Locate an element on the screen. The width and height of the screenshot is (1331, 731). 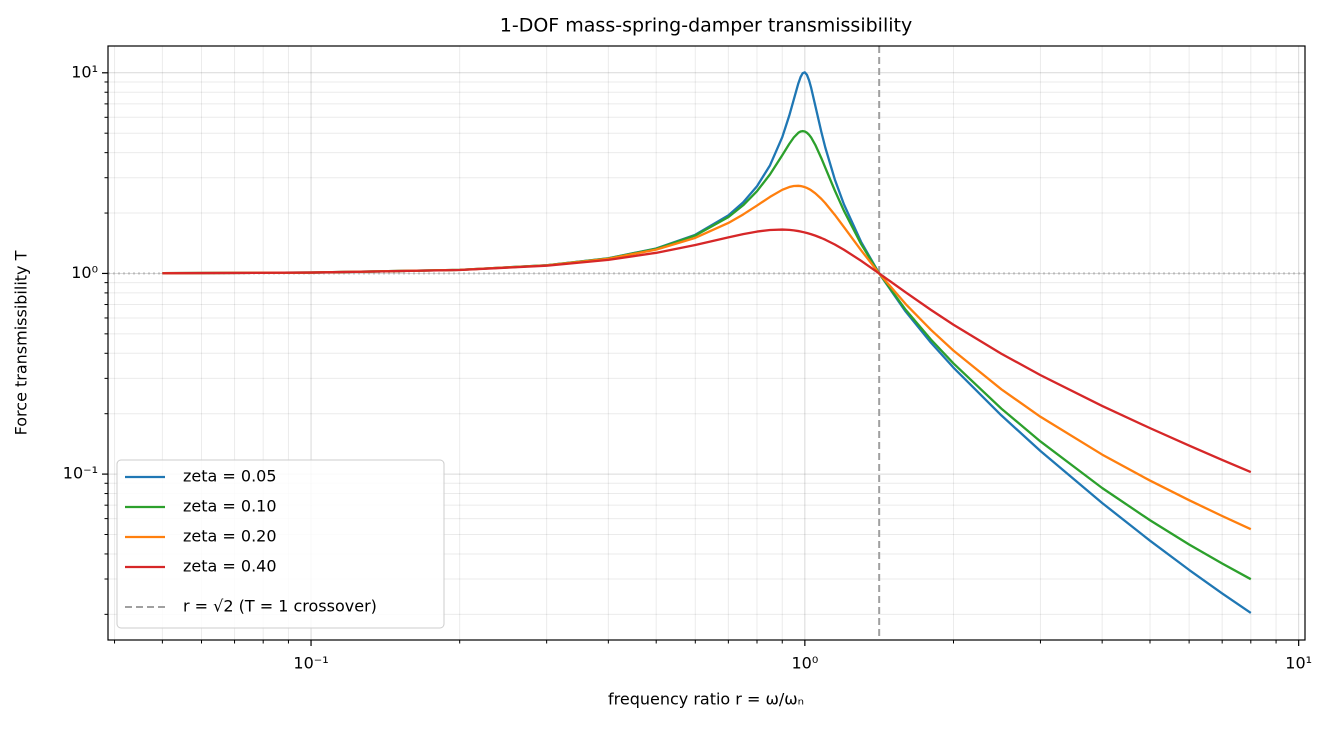
legend-label: zeta = 0.10 is located at coordinates (230, 506).